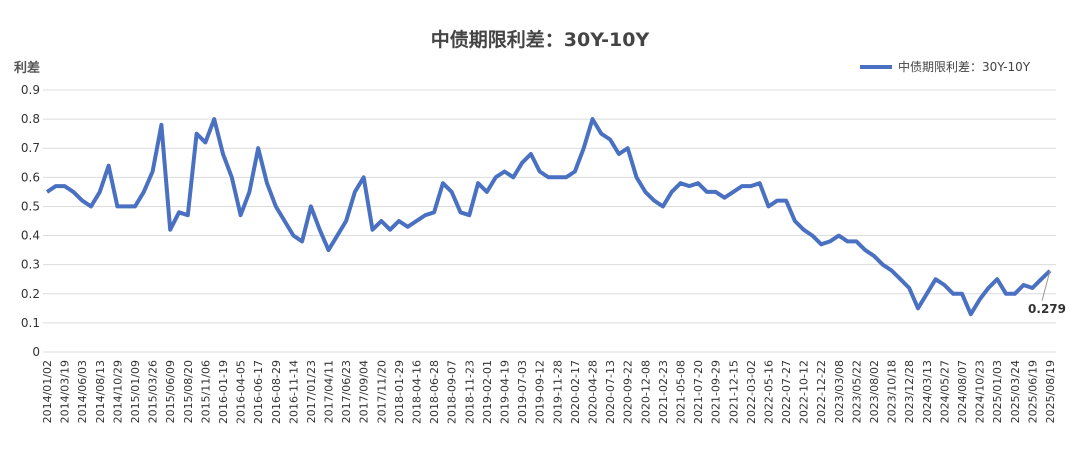 This screenshot has width=1080, height=456. I want to click on x-tick-label: 2018-06-28, so click(434, 392).